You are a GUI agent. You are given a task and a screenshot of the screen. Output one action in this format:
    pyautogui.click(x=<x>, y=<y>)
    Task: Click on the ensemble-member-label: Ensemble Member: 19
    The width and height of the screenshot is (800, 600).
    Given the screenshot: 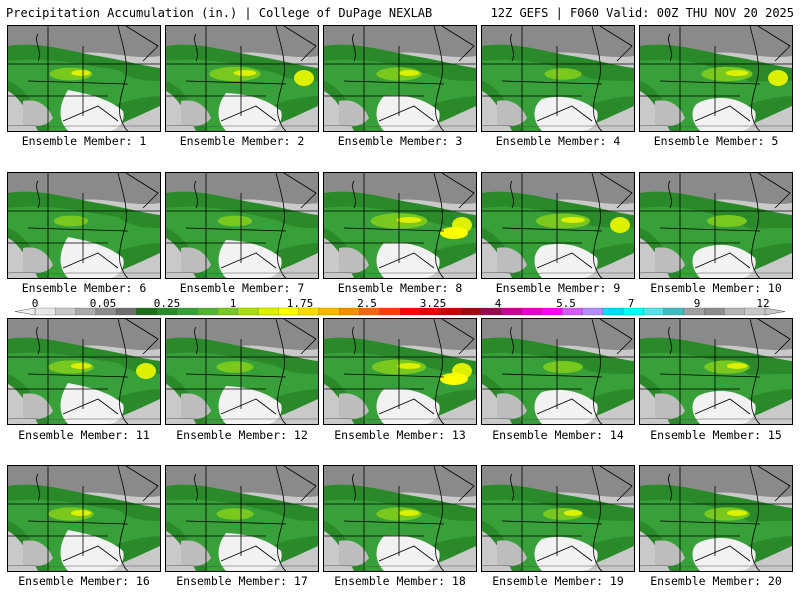 What is the action you would take?
    pyautogui.click(x=558, y=581)
    